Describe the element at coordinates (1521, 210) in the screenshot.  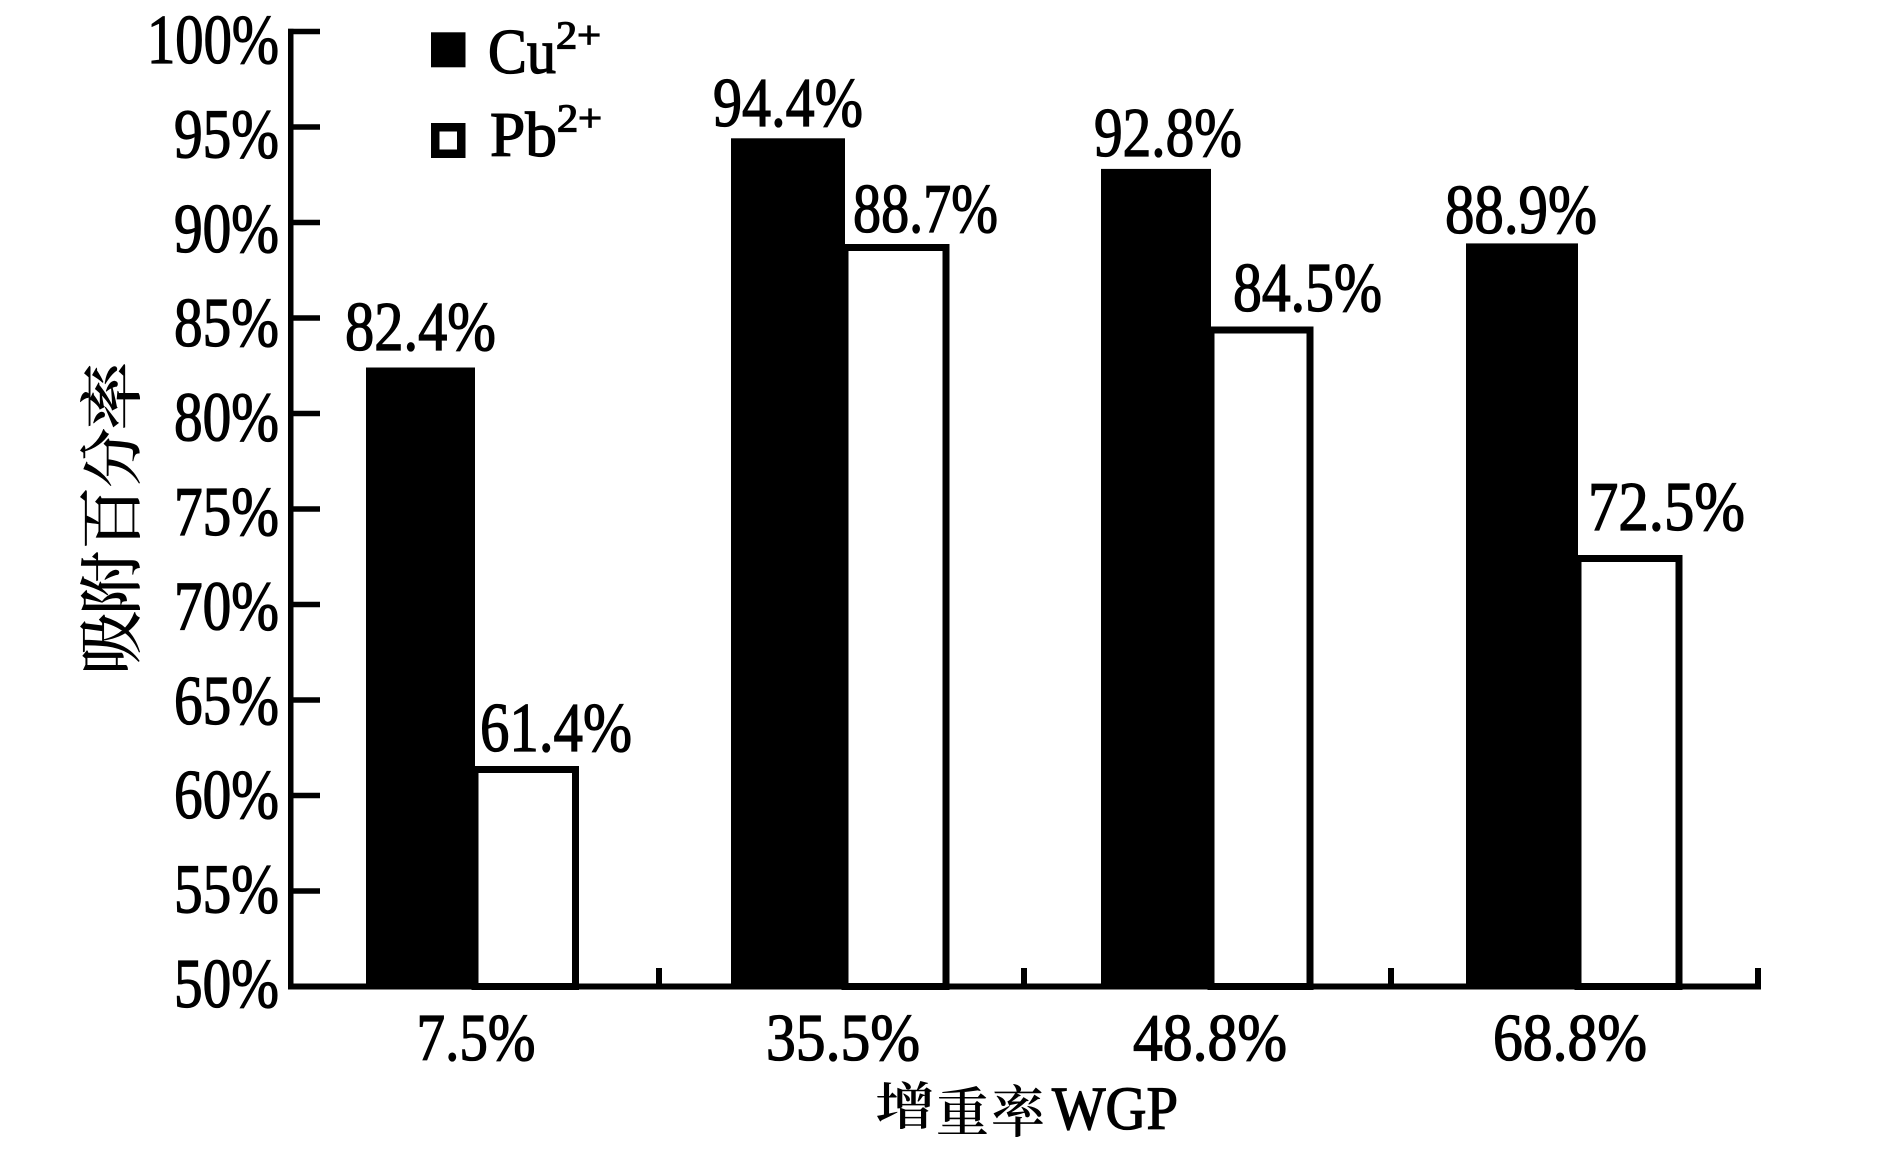
I see `svg-text: 88.9%` at that location.